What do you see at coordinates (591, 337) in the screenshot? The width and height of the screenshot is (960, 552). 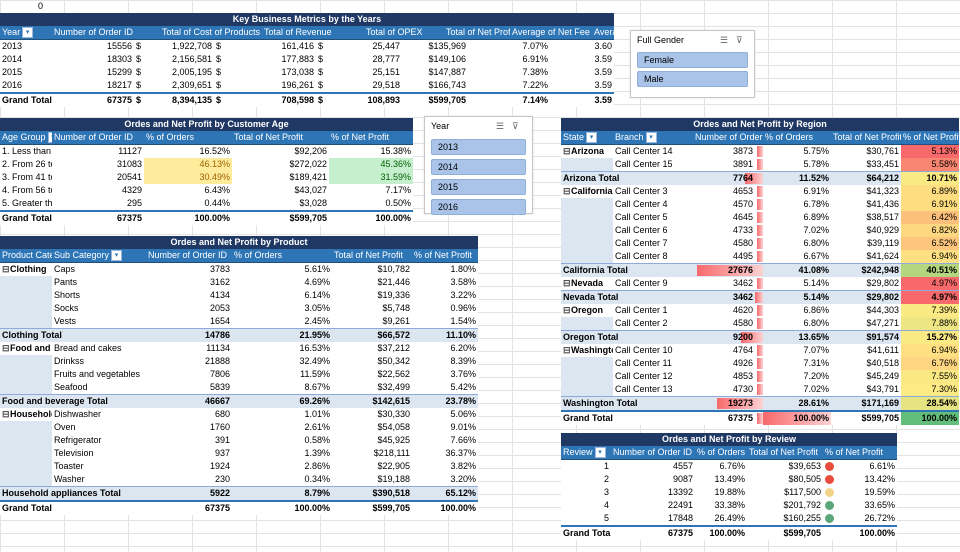 I see `cell: Oregon Total` at bounding box center [591, 337].